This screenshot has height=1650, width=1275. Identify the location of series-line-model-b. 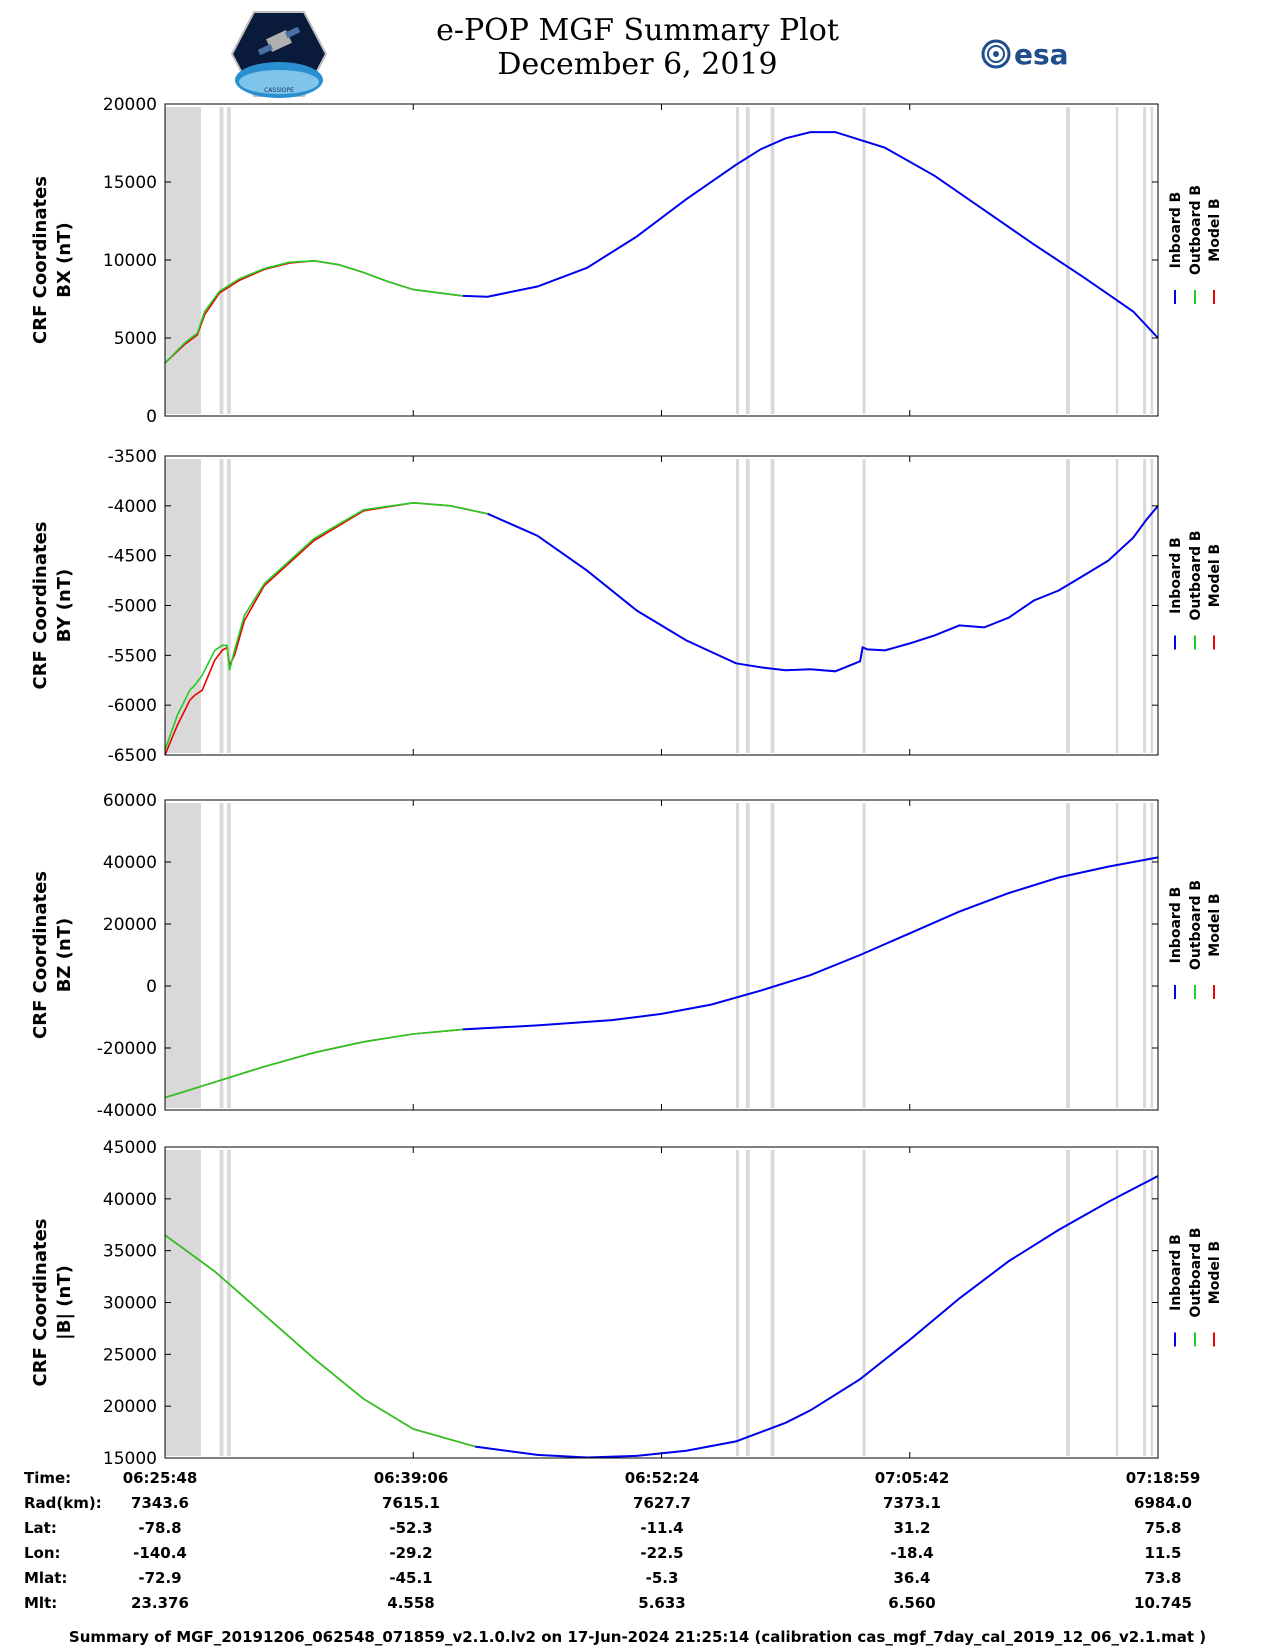
(313, 1063).